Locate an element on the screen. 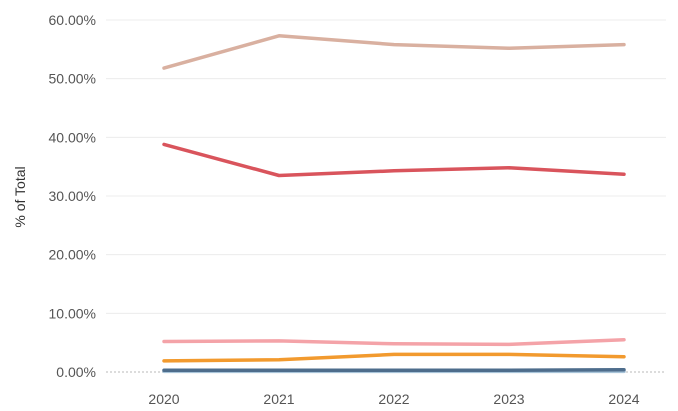  x-tick-label: 2023 is located at coordinates (508, 399).